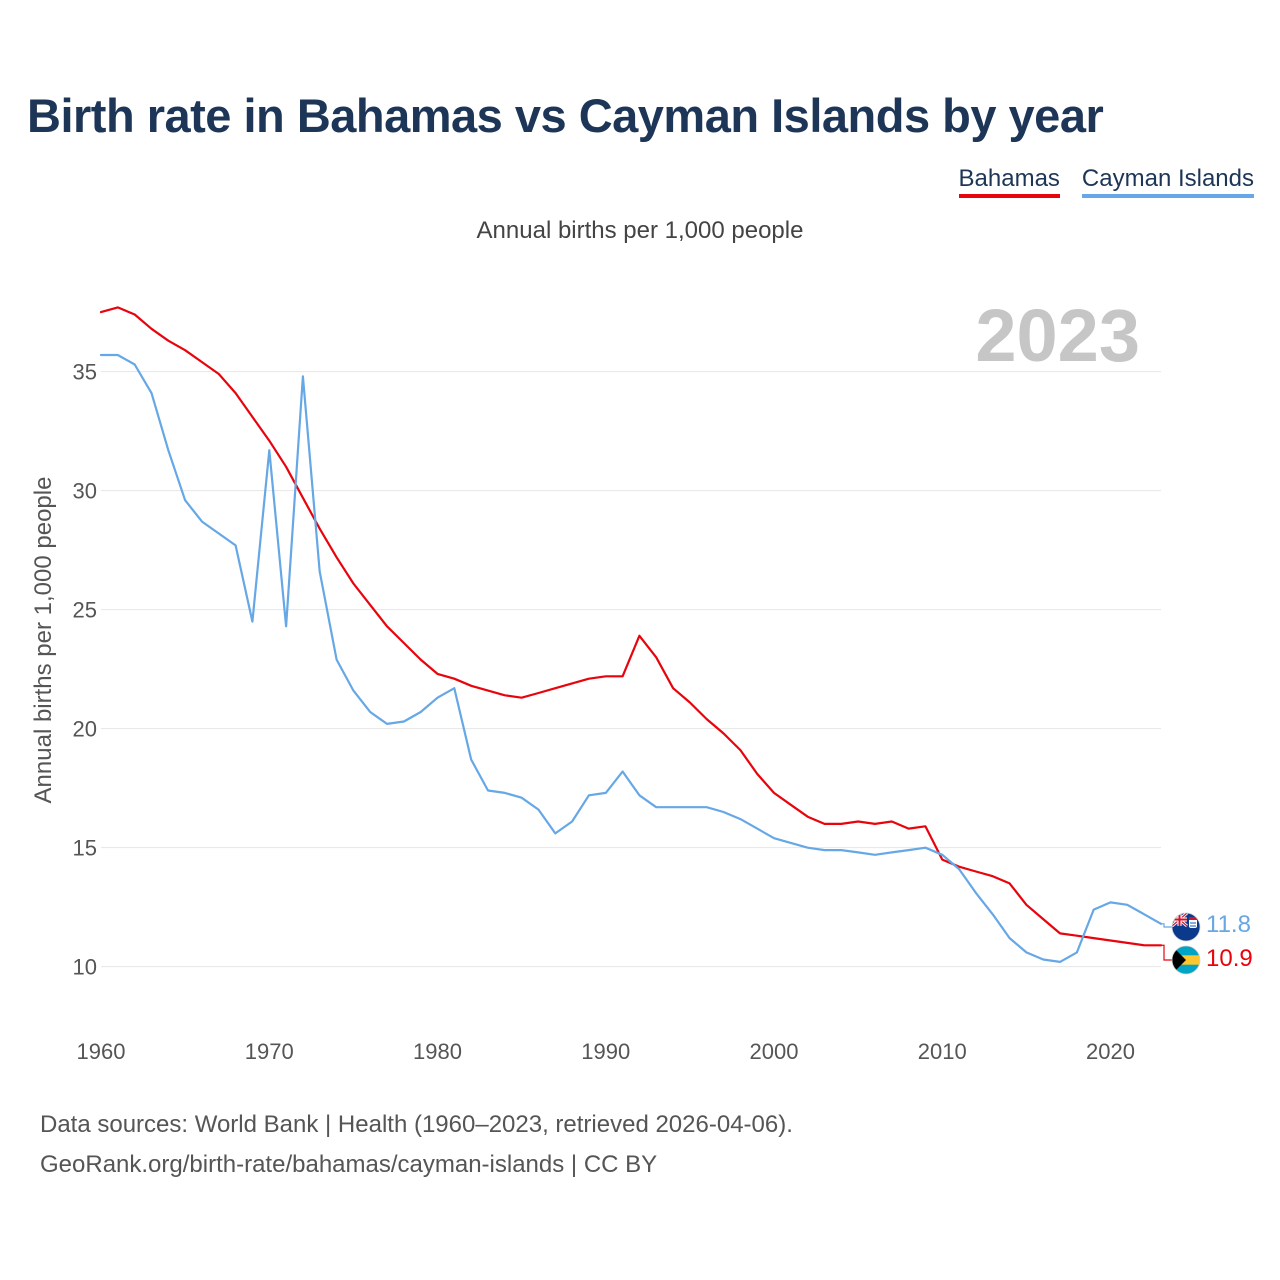  Describe the element at coordinates (1166, 952) in the screenshot. I see `connector-bahamas` at that location.